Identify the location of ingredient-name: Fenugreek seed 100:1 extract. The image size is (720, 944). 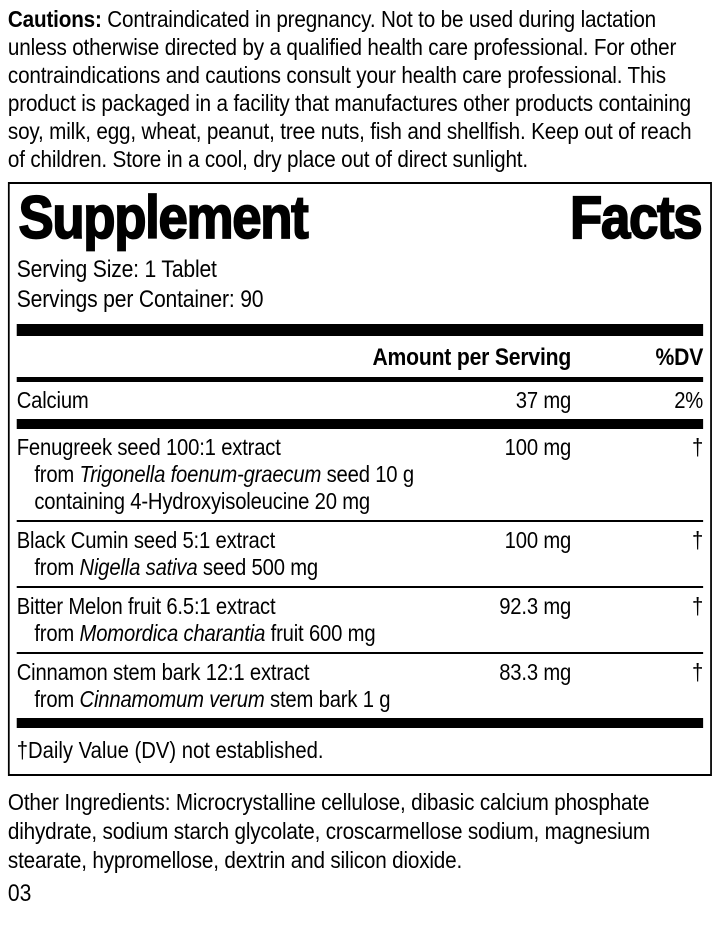
(148, 447).